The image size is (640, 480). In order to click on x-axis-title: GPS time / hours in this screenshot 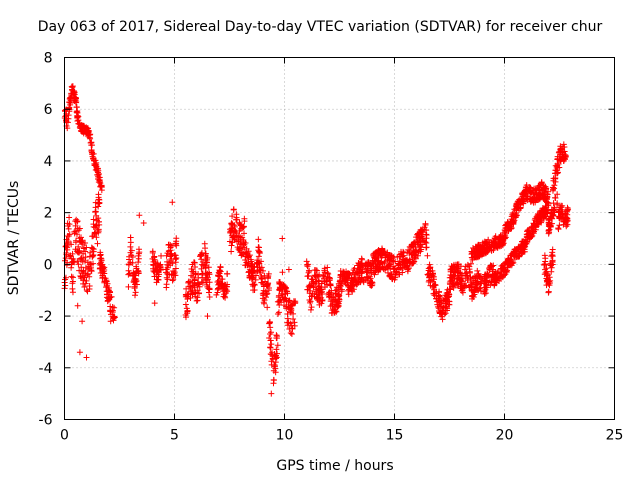, I will do `click(334, 466)`.